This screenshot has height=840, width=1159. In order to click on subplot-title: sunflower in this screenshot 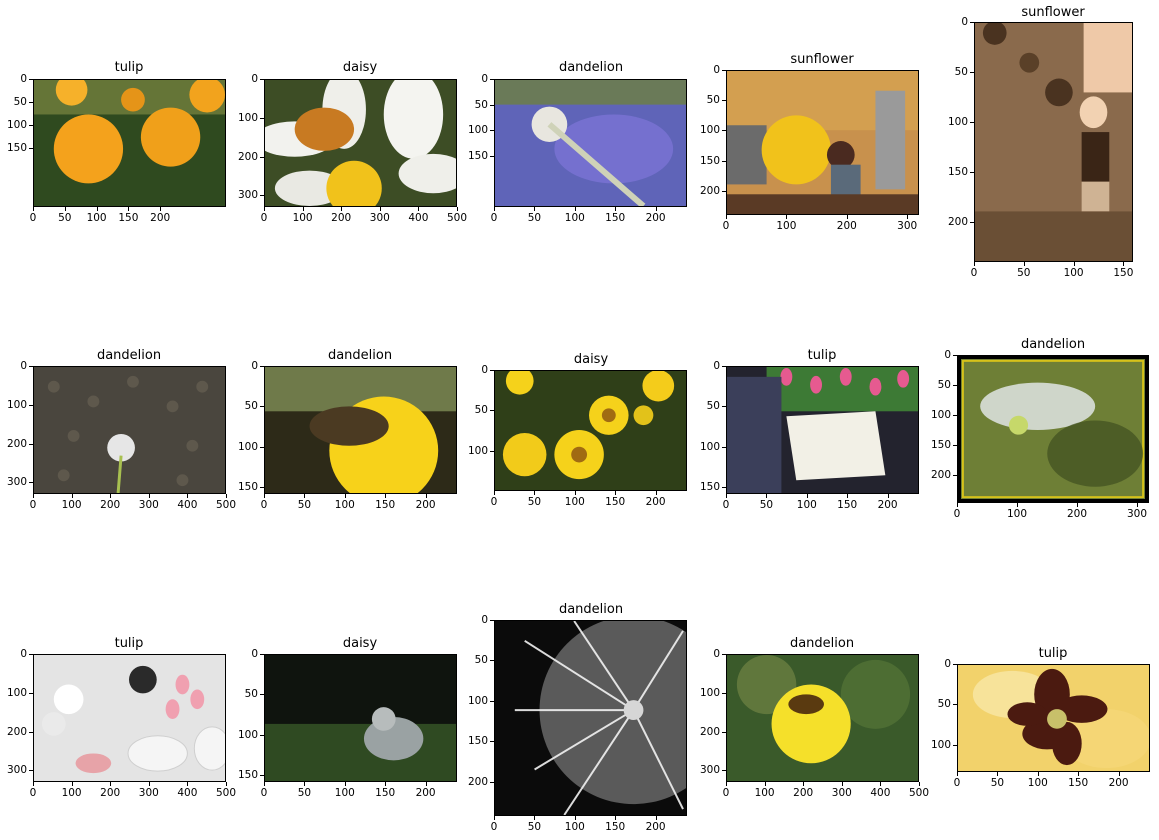, I will do `click(822, 59)`.